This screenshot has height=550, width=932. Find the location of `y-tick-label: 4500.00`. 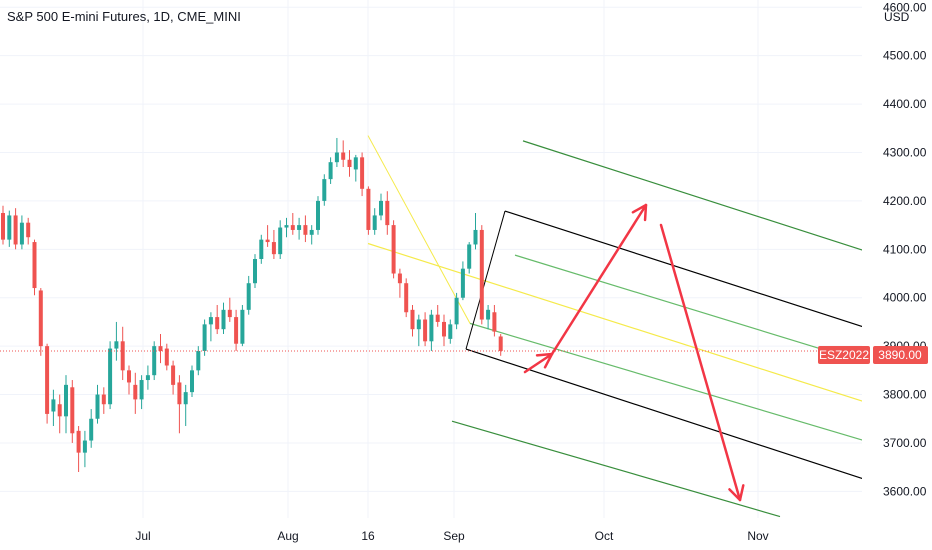

y-tick-label: 4500.00 is located at coordinates (905, 56).